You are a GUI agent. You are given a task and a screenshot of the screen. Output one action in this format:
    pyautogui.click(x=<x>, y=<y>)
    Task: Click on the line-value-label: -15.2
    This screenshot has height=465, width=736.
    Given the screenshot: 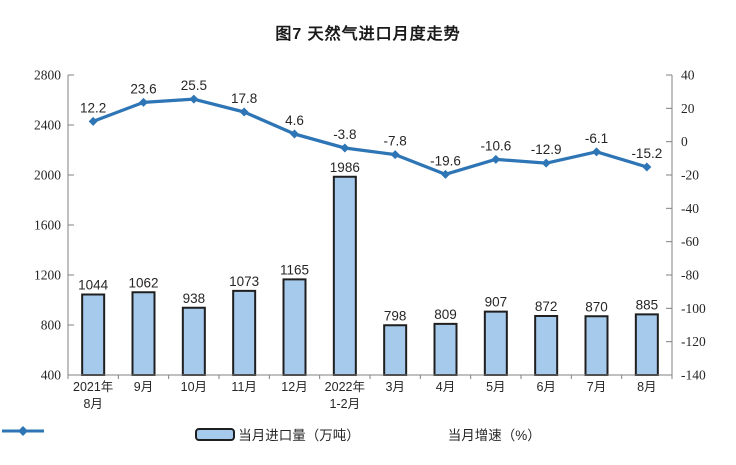 What is the action you would take?
    pyautogui.click(x=646, y=153)
    